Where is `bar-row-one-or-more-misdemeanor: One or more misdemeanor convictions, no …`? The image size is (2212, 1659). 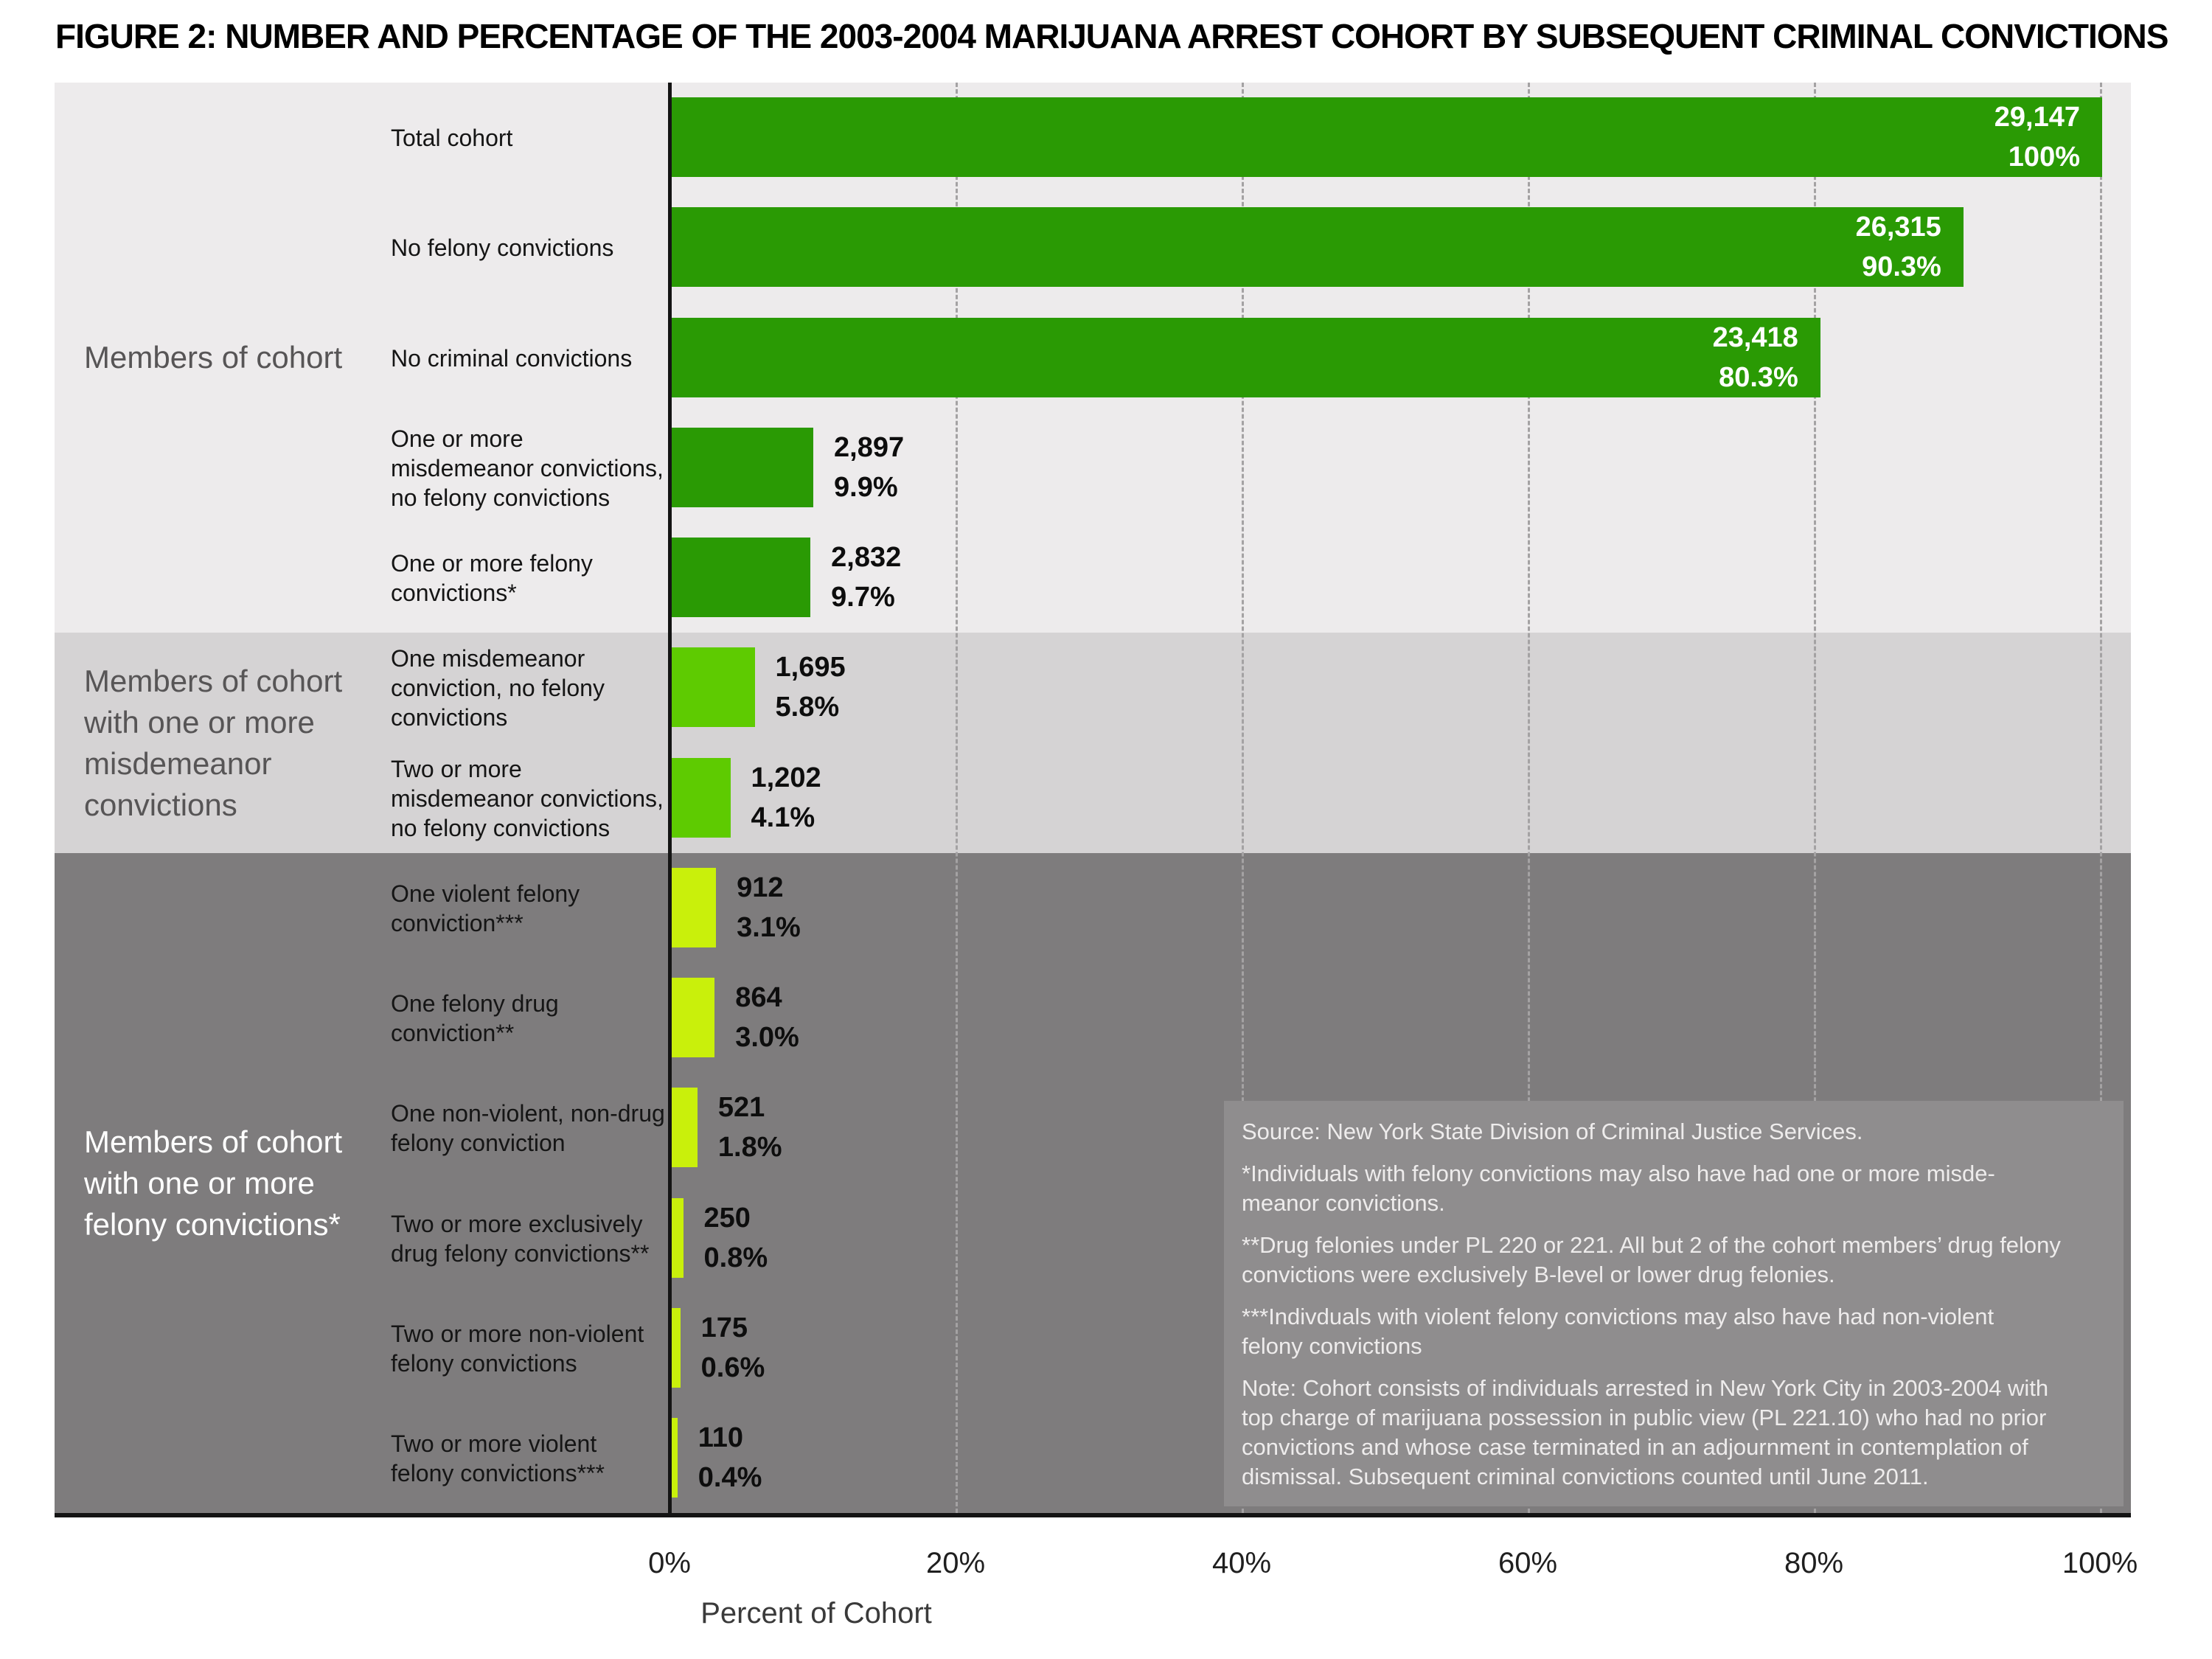 bar-row-one-or-more-misdemeanor: One or more misdemeanor convictions, no … is located at coordinates (1093, 468).